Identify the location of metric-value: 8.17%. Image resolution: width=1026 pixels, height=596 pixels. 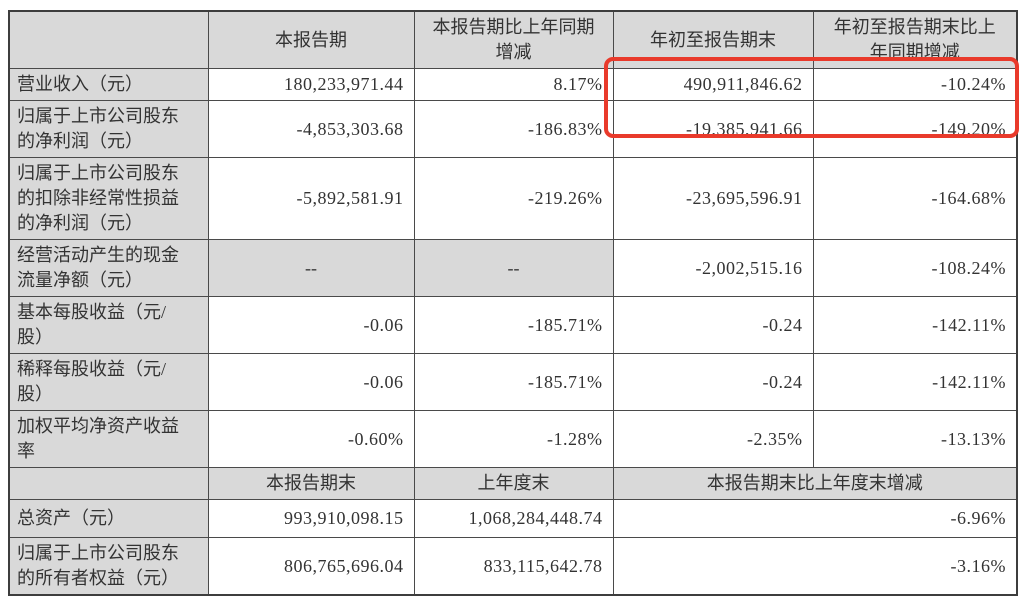
(513, 84).